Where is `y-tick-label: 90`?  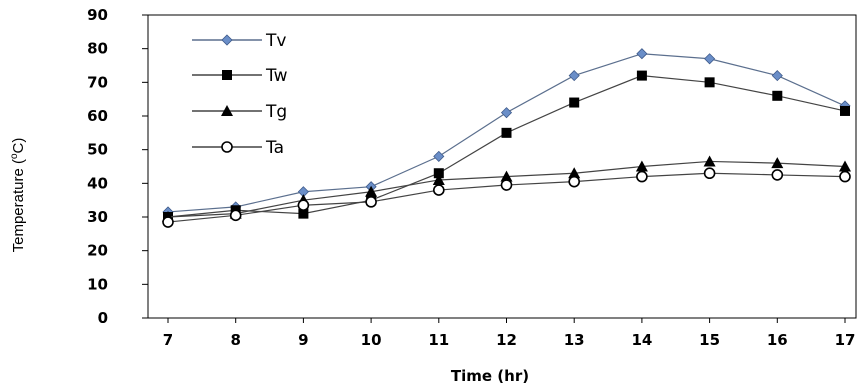
y-tick-label: 90 is located at coordinates (97, 15).